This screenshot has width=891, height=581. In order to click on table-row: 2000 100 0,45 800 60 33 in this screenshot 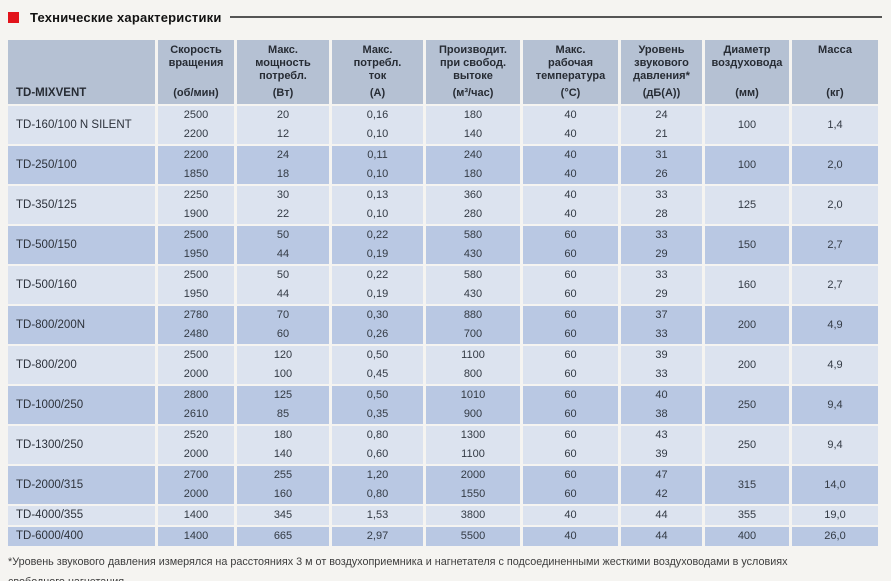, I will do `click(443, 374)`.